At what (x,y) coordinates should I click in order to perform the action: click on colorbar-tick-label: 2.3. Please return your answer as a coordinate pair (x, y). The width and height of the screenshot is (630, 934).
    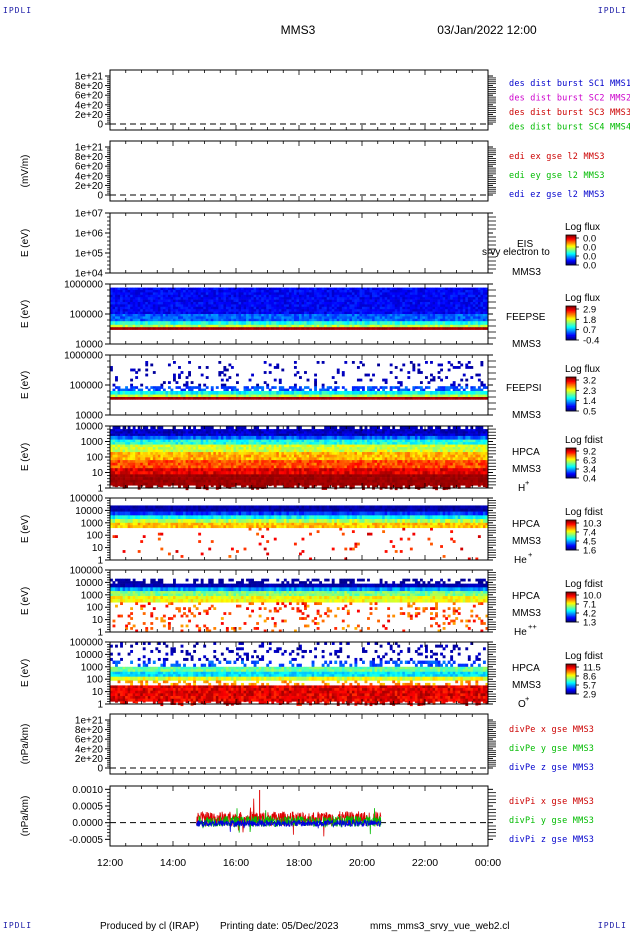
    Looking at the image, I should click on (589, 391).